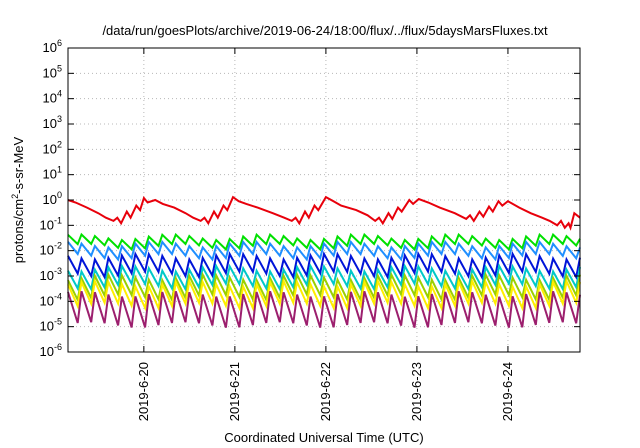 This screenshot has width=640, height=448. What do you see at coordinates (52, 71) in the screenshot?
I see `y-tick-label: 10⁵` at bounding box center [52, 71].